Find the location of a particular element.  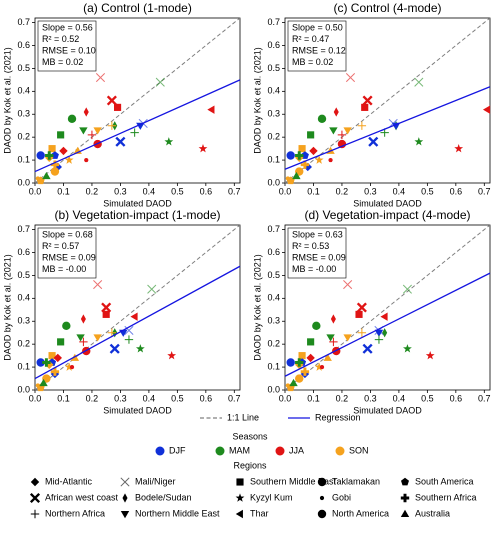

legend-label: Mali/Niger is located at coordinates (155, 481).